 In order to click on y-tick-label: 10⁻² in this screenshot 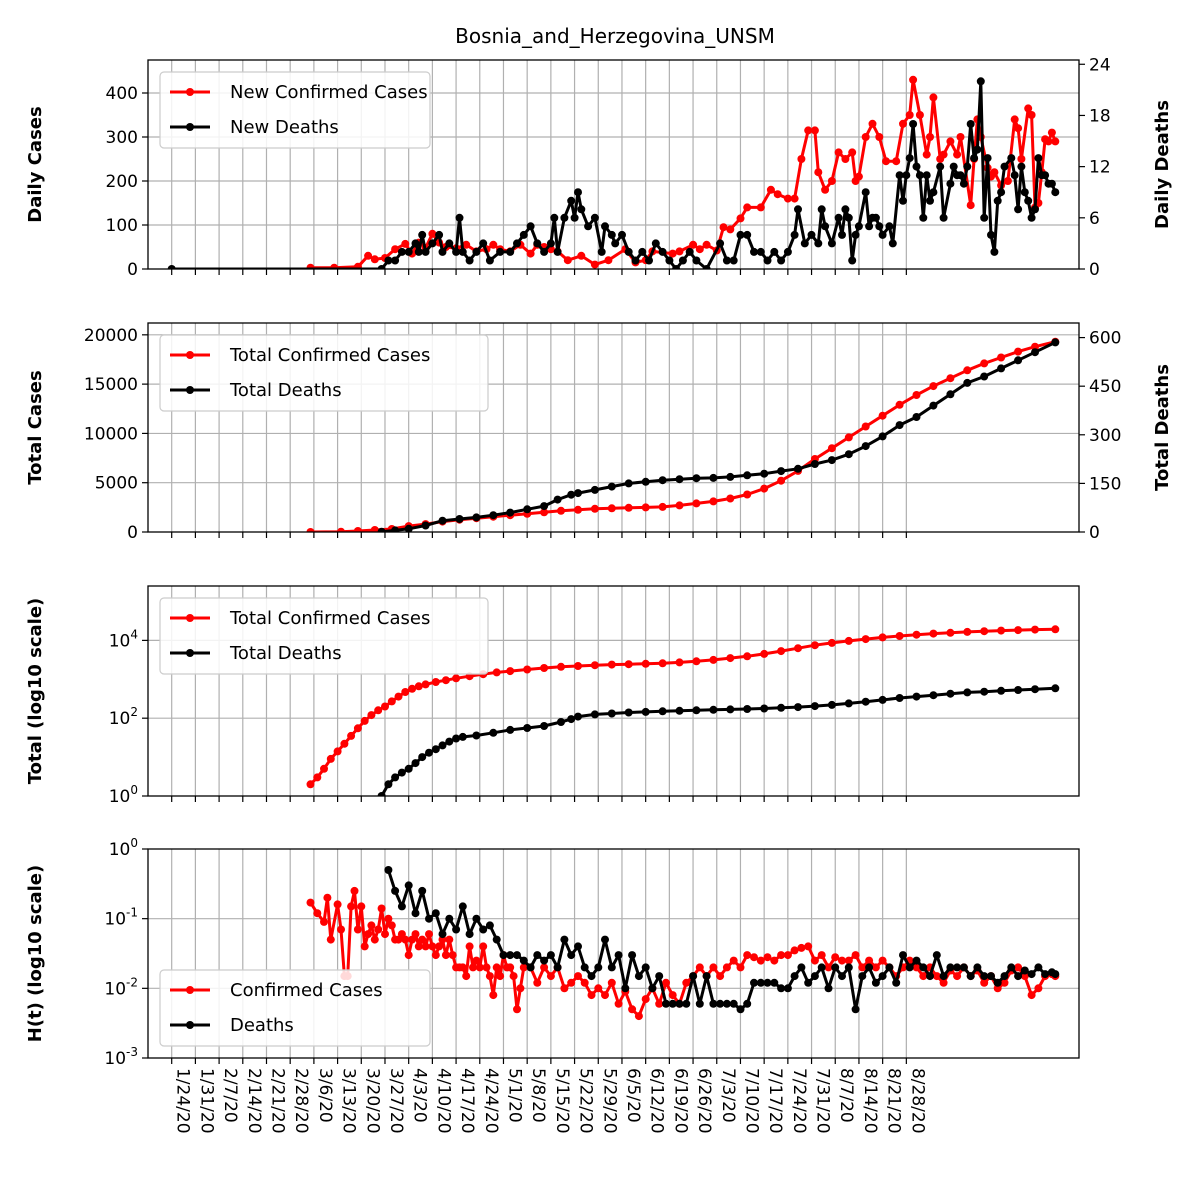, I will do `click(121, 987)`.